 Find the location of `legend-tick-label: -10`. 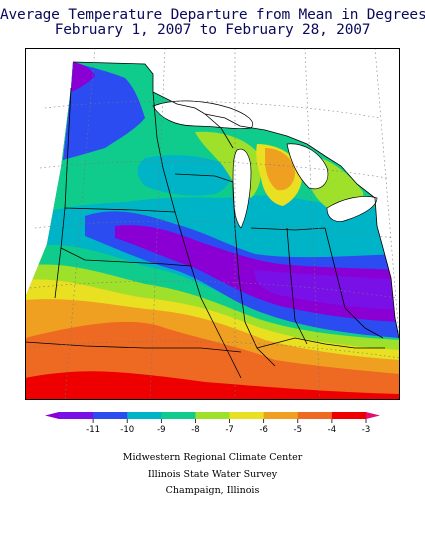

legend-tick-label: -10 is located at coordinates (127, 430).